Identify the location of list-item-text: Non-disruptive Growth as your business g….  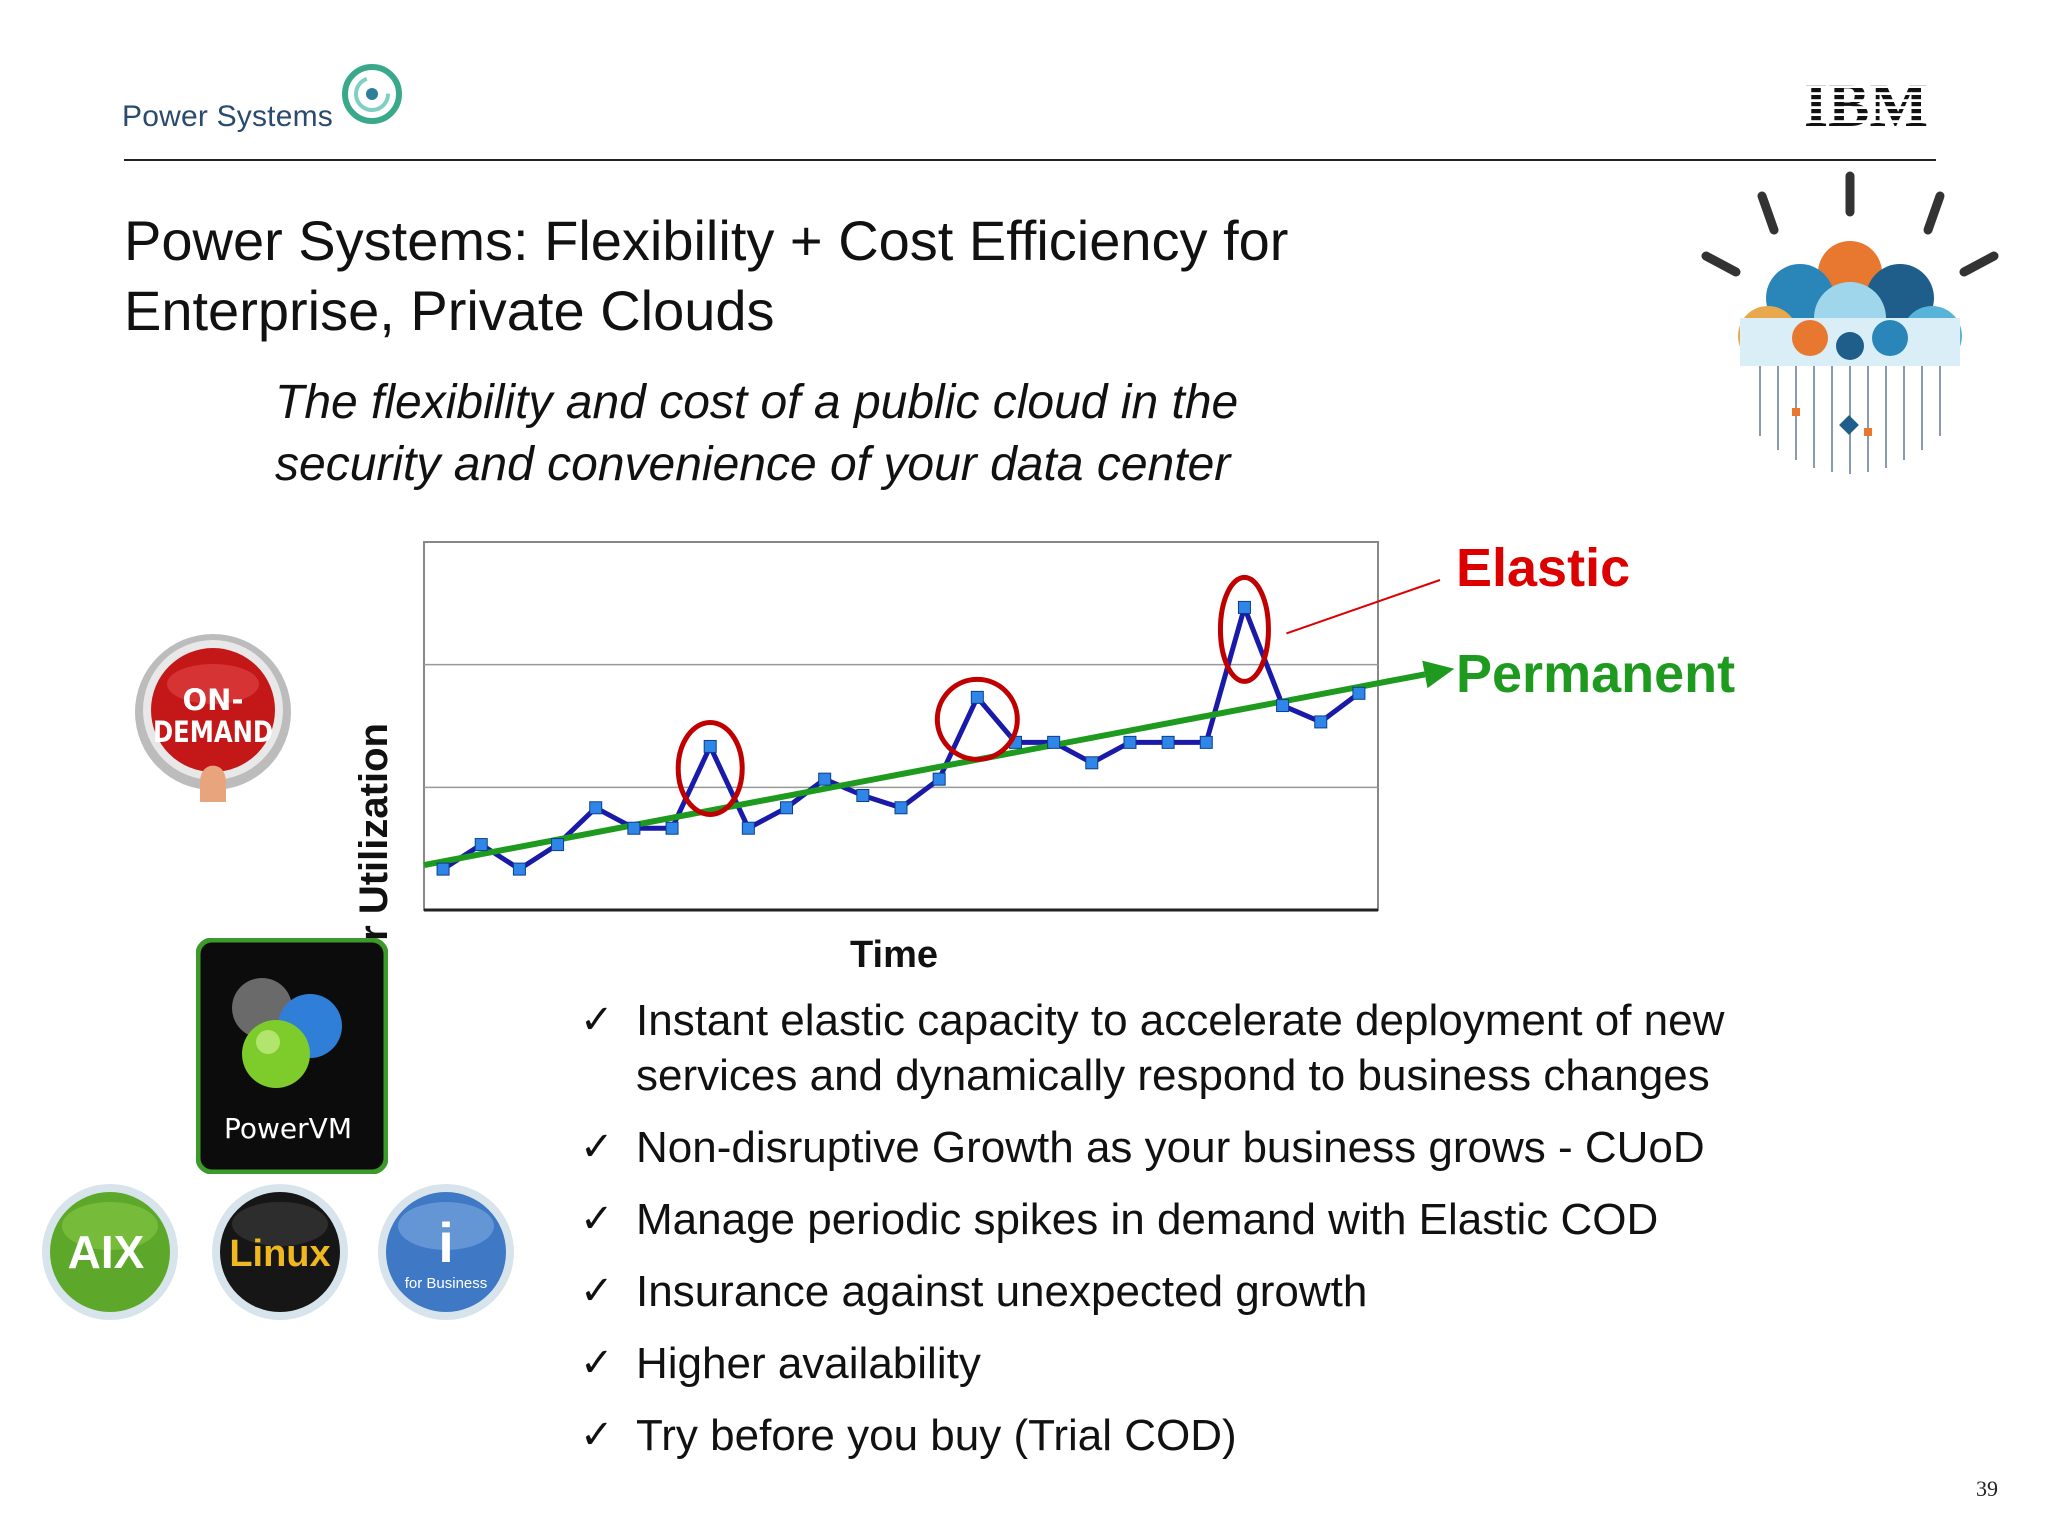
(1170, 1147).